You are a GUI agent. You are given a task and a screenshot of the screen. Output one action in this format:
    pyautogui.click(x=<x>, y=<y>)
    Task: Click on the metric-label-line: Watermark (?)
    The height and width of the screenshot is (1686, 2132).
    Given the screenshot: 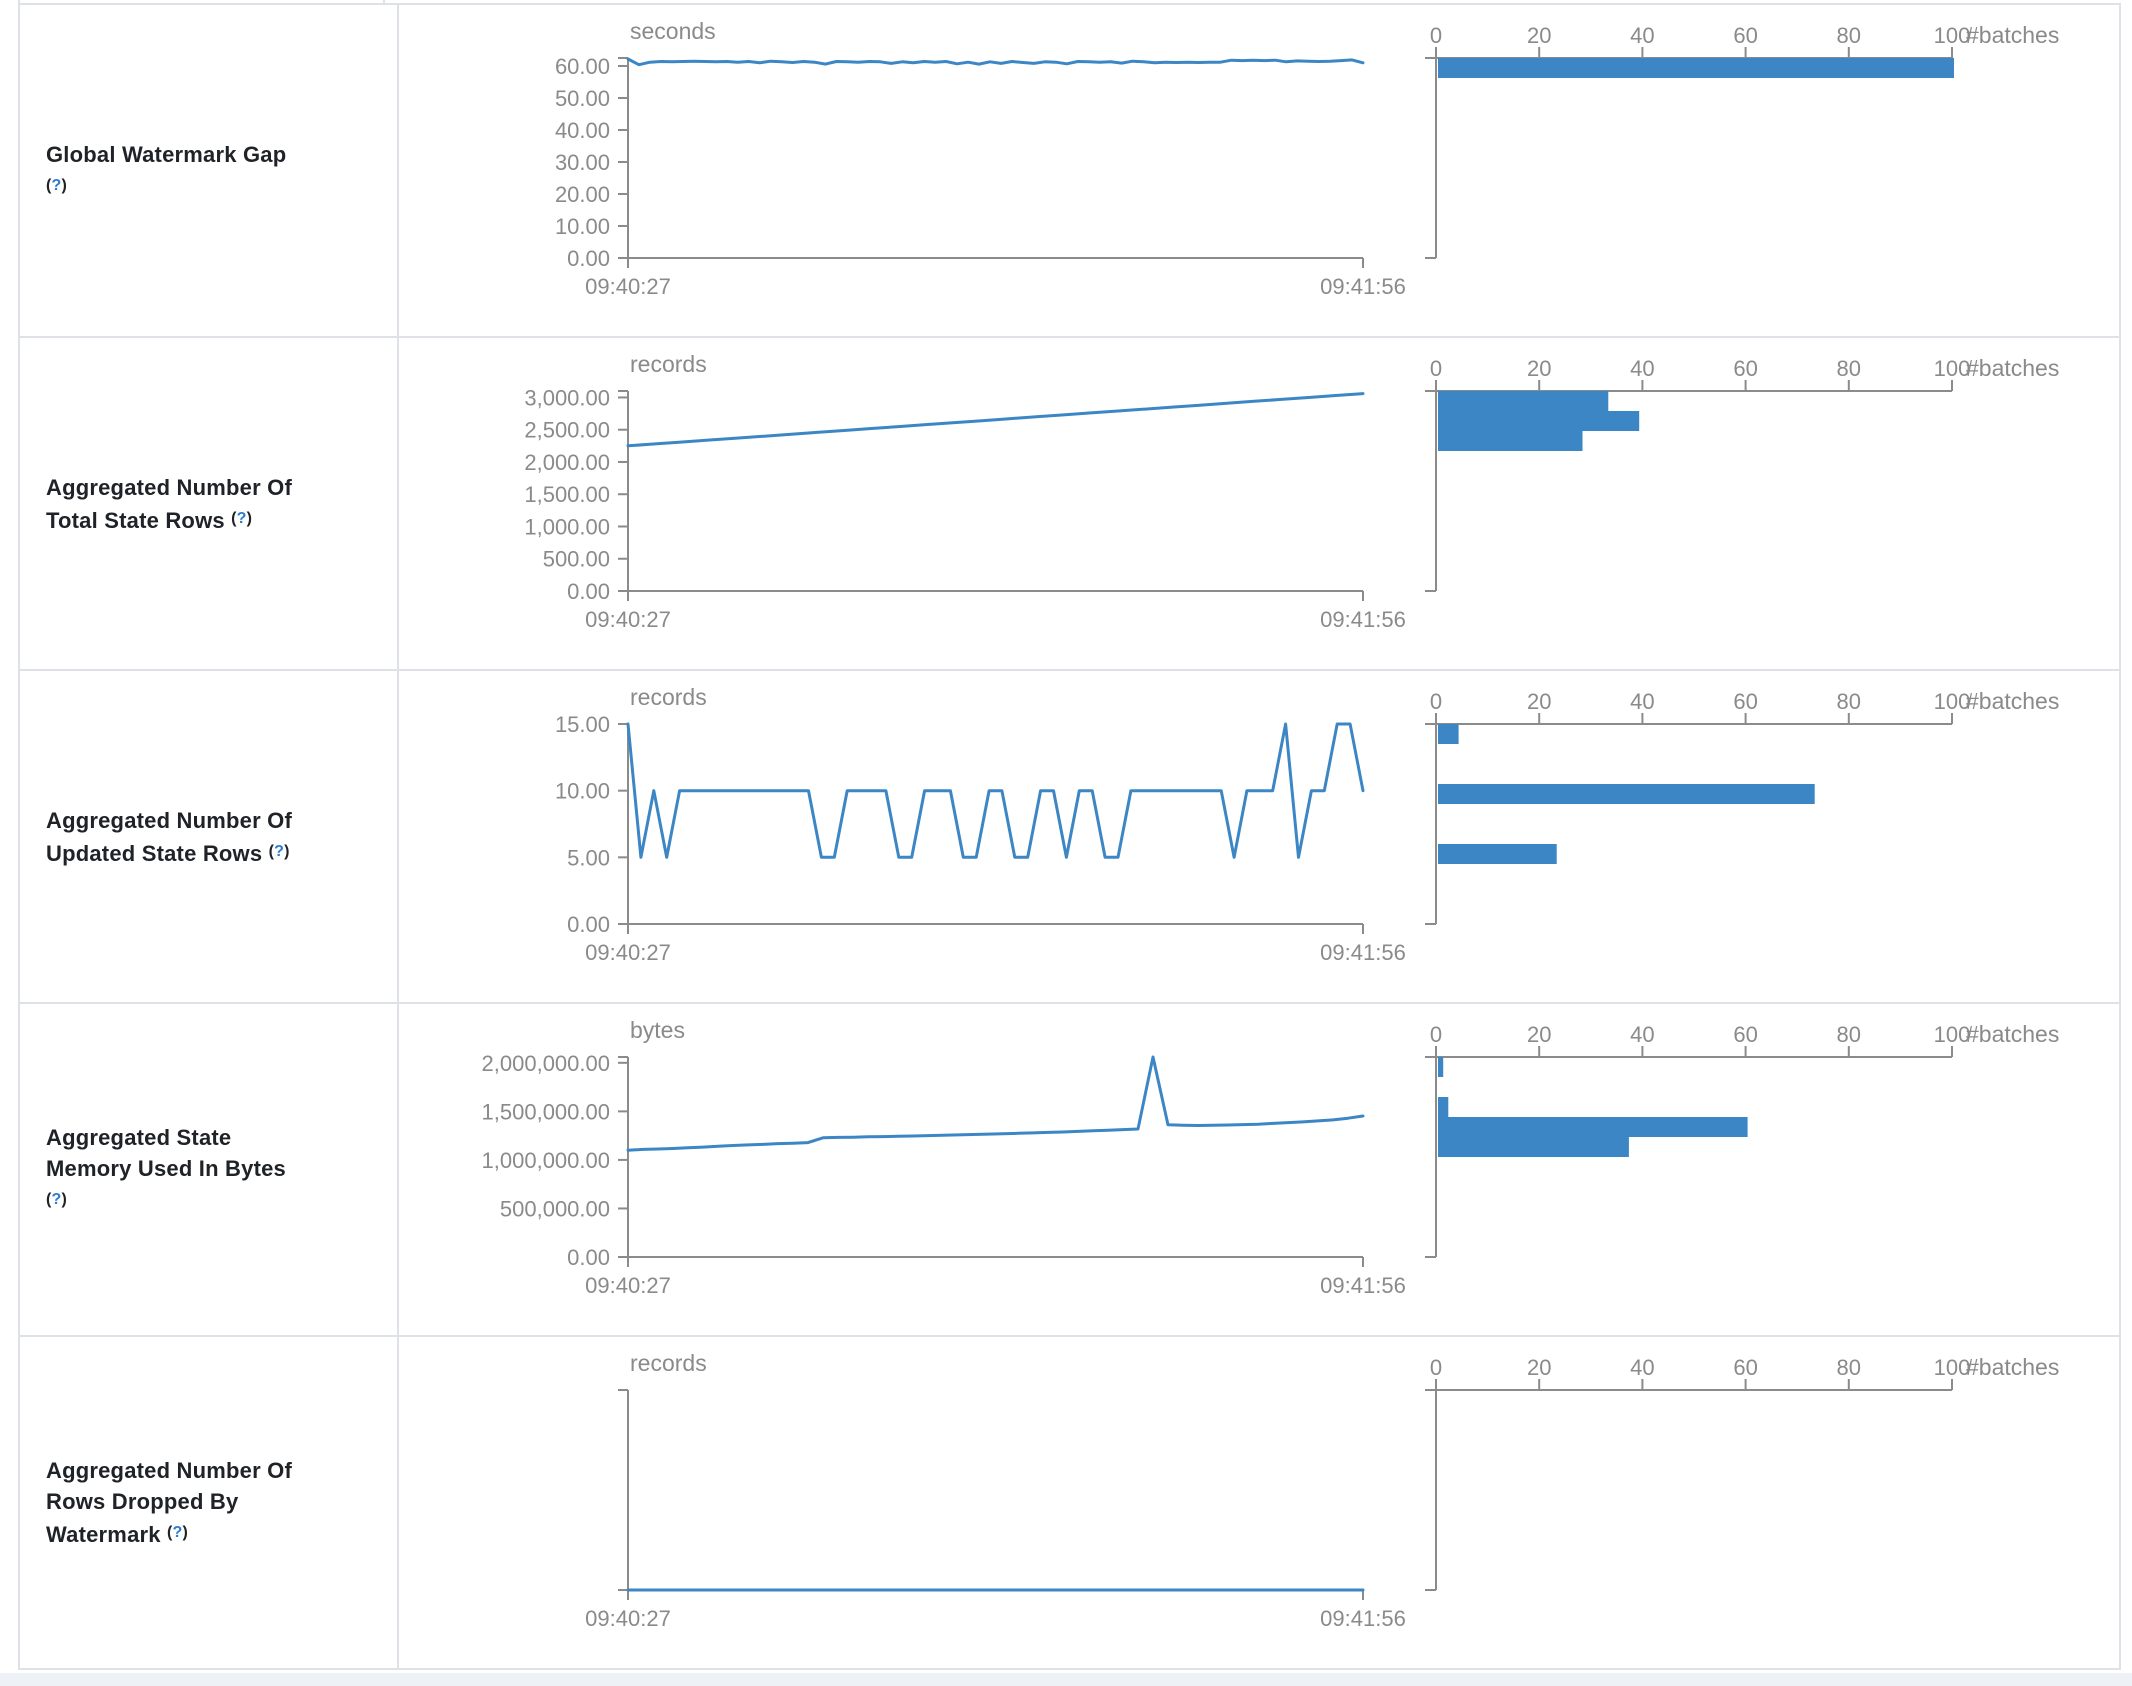 What is the action you would take?
    pyautogui.click(x=117, y=1534)
    